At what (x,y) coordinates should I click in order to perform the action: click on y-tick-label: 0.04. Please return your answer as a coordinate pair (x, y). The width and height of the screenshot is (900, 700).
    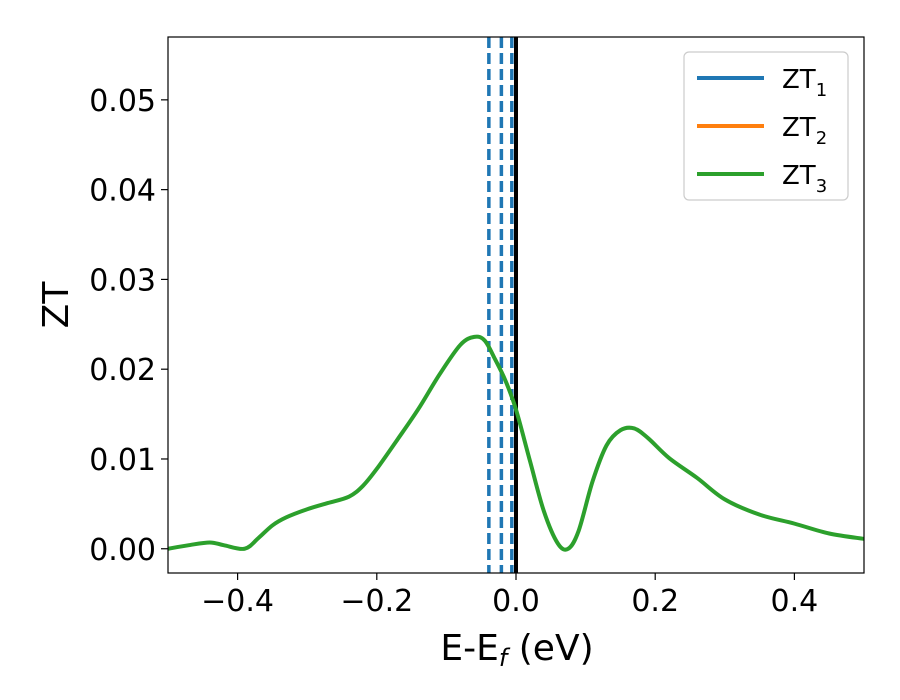
    Looking at the image, I should click on (122, 191).